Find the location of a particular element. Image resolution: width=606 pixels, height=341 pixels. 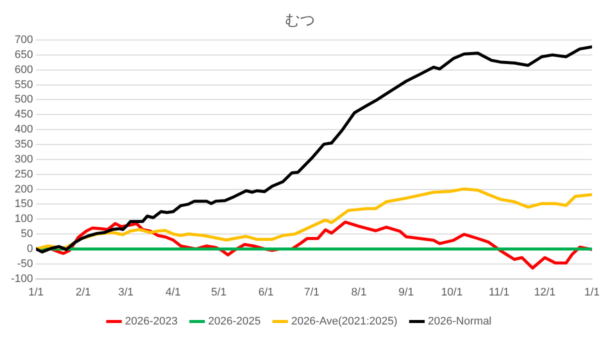

x-tick-label: 7/1 is located at coordinates (312, 292).